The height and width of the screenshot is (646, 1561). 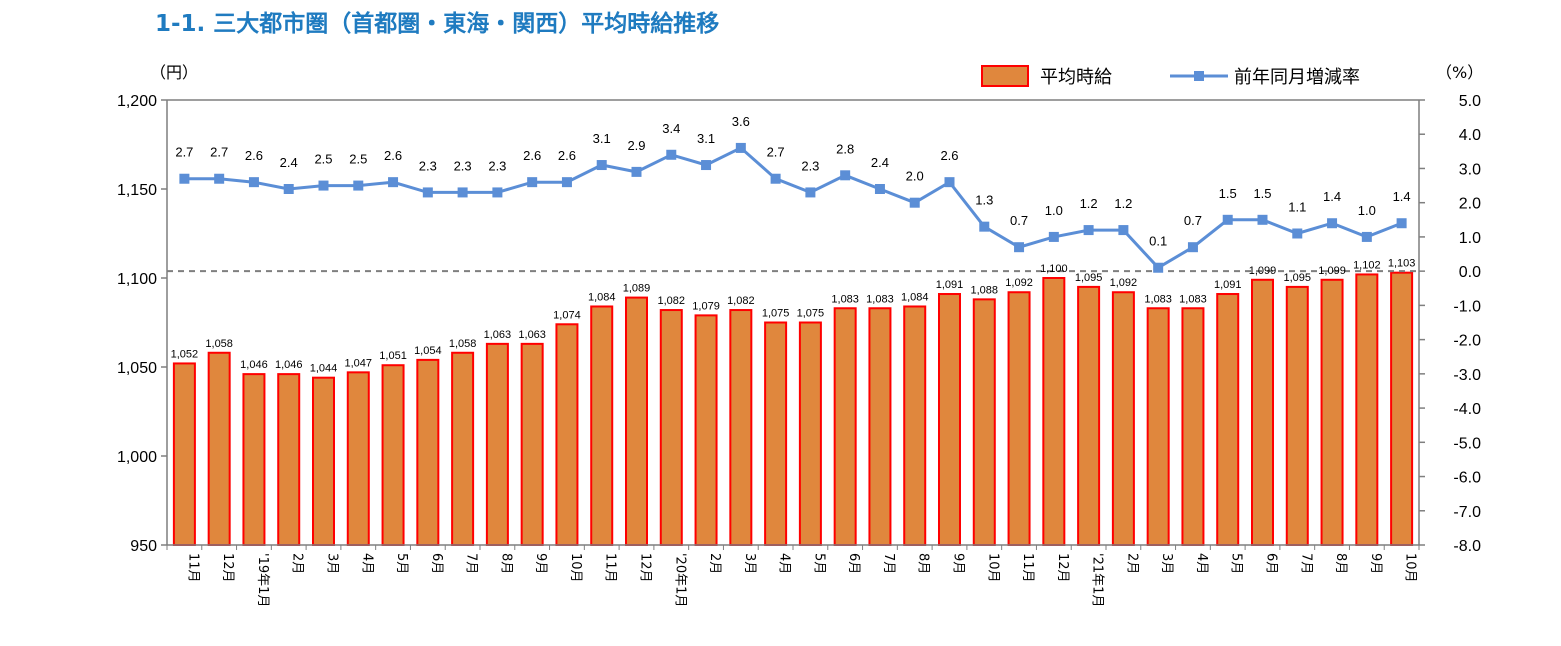 What do you see at coordinates (143, 546) in the screenshot?
I see `left-tick-label: 950` at bounding box center [143, 546].